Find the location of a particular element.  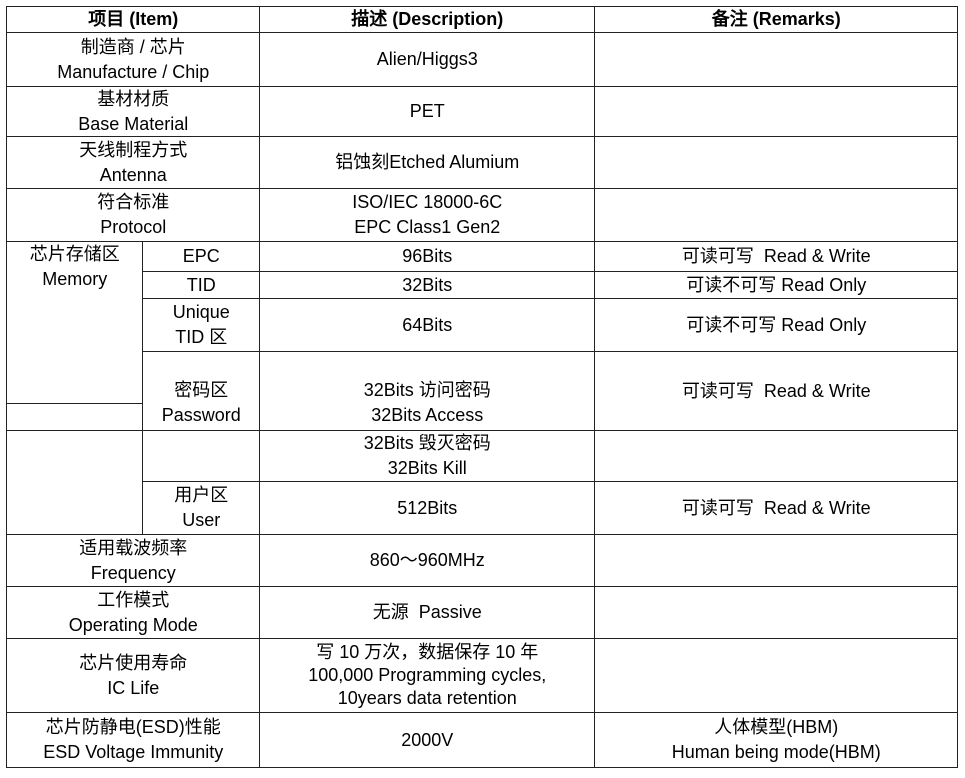

header-remarks: 备注 (Remarks) is located at coordinates (776, 20).